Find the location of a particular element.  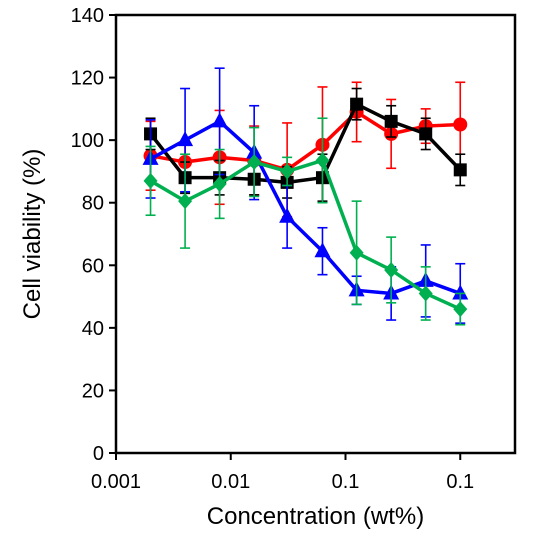

y-tick-label: 60 is located at coordinates (93, 266).